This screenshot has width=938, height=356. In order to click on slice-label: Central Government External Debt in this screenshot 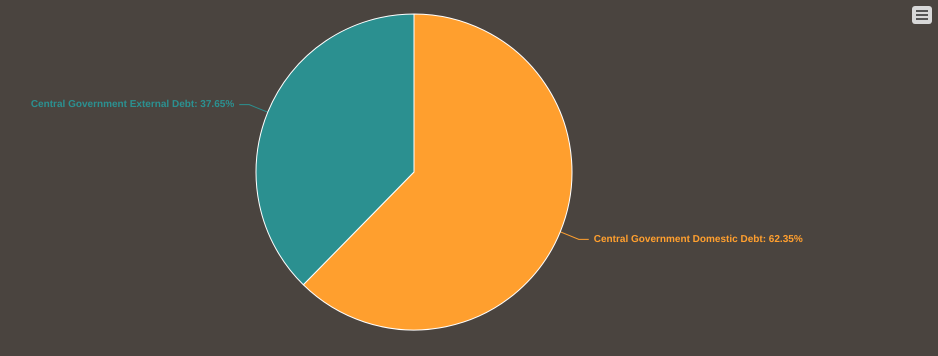, I will do `click(112, 104)`.